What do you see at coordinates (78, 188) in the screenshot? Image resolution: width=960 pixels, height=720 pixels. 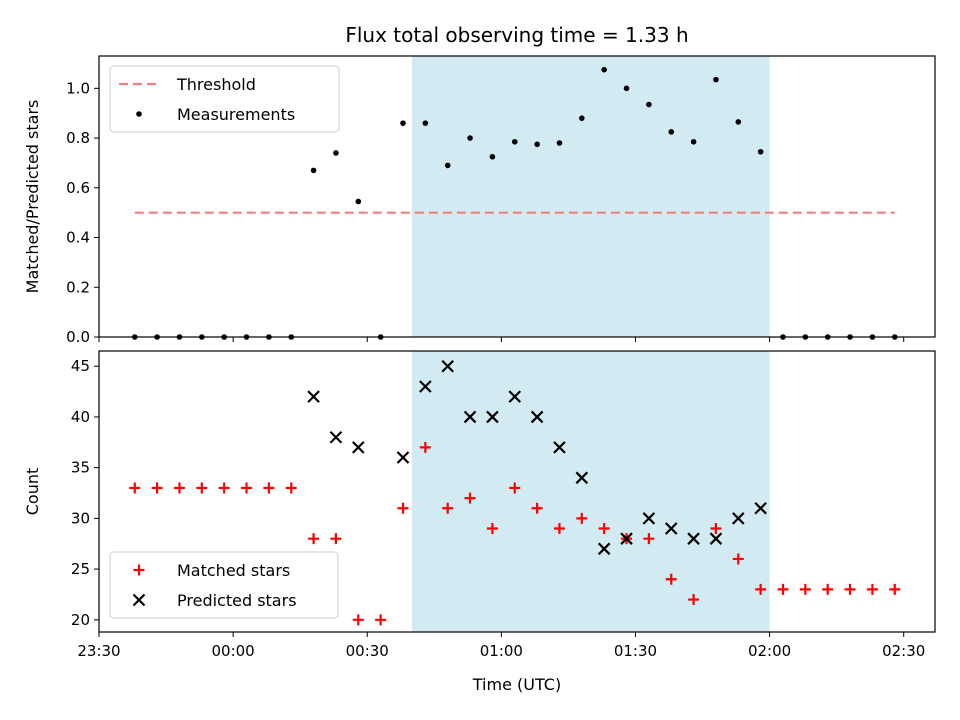 I see `y-tick-label: 0.6` at bounding box center [78, 188].